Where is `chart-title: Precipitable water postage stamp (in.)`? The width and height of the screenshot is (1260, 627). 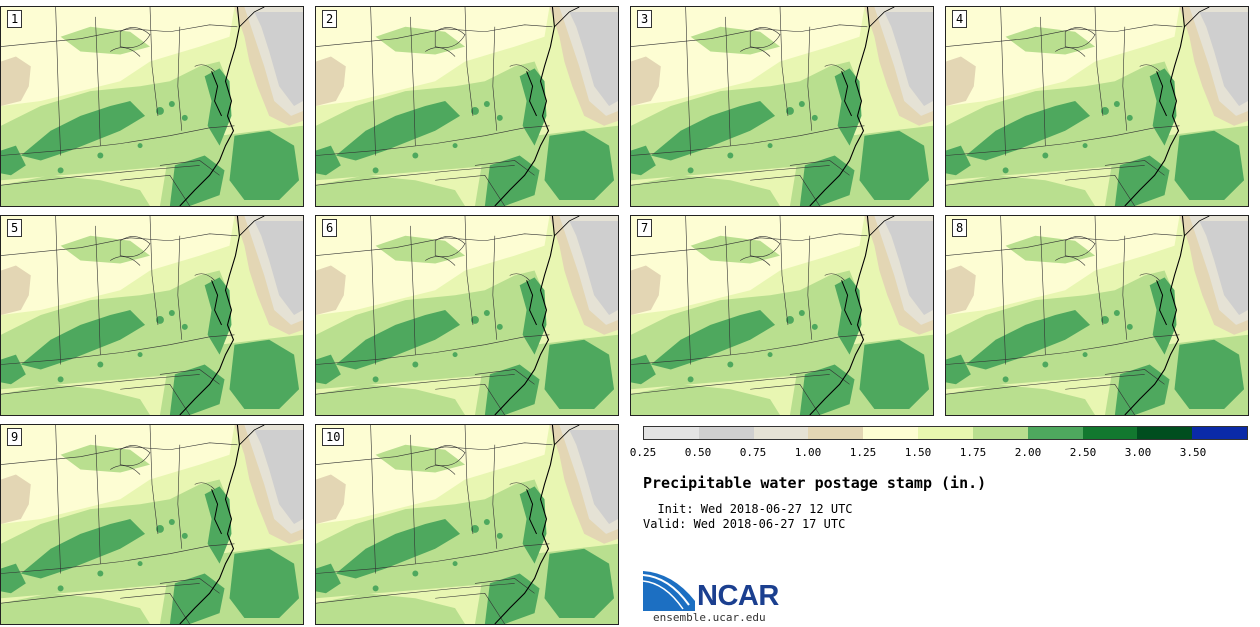
chart-title: Precipitable water postage stamp (in.) is located at coordinates (815, 483).